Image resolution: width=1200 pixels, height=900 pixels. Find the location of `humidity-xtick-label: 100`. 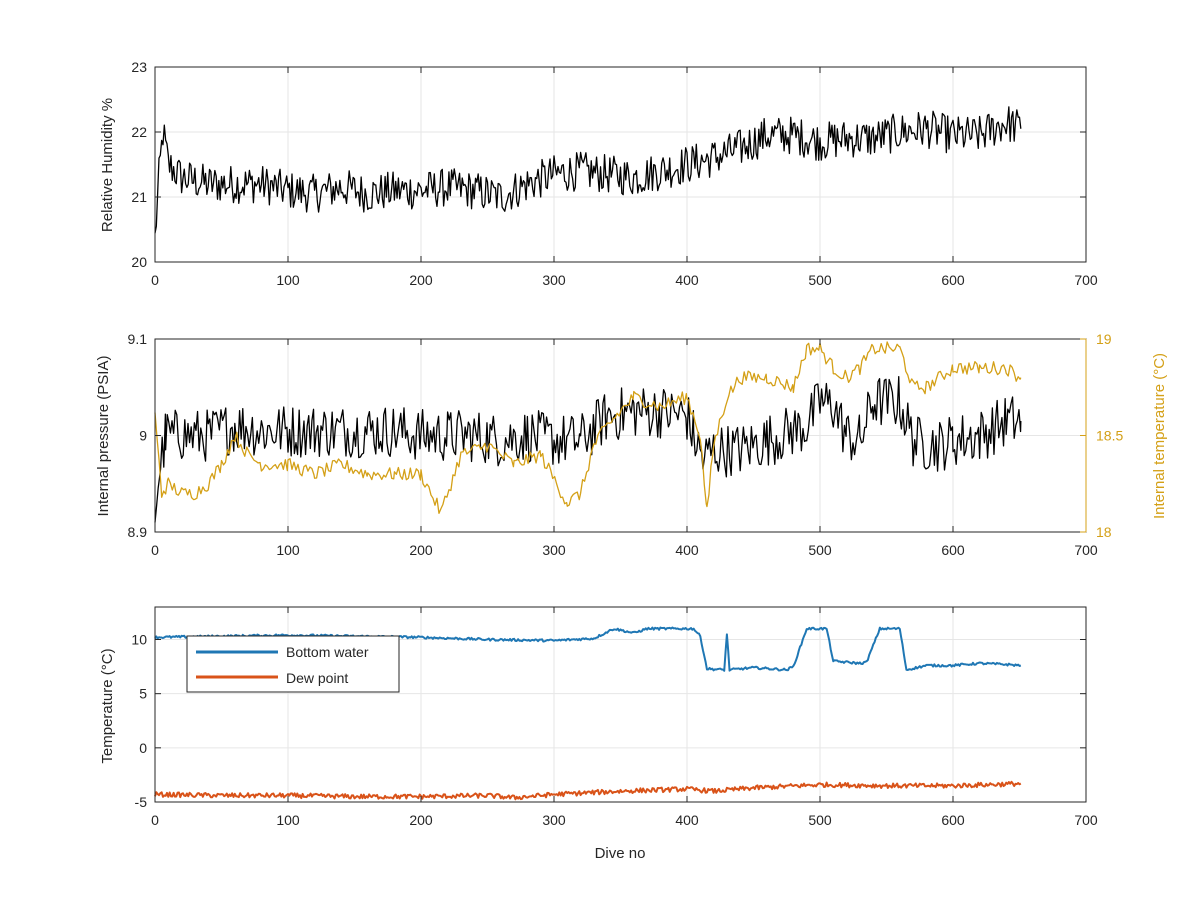

humidity-xtick-label: 100 is located at coordinates (288, 280).